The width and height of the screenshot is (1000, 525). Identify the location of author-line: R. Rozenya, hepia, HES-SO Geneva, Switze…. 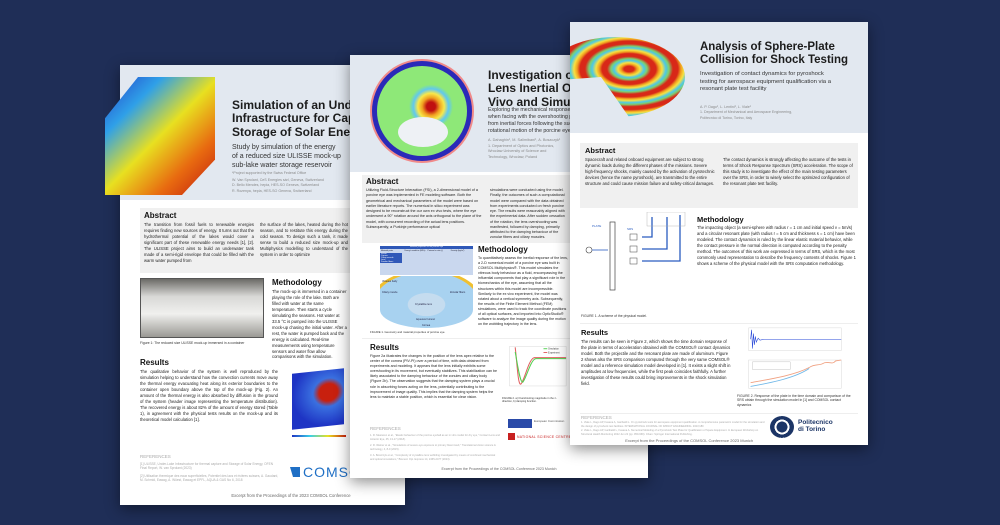
(272, 190).